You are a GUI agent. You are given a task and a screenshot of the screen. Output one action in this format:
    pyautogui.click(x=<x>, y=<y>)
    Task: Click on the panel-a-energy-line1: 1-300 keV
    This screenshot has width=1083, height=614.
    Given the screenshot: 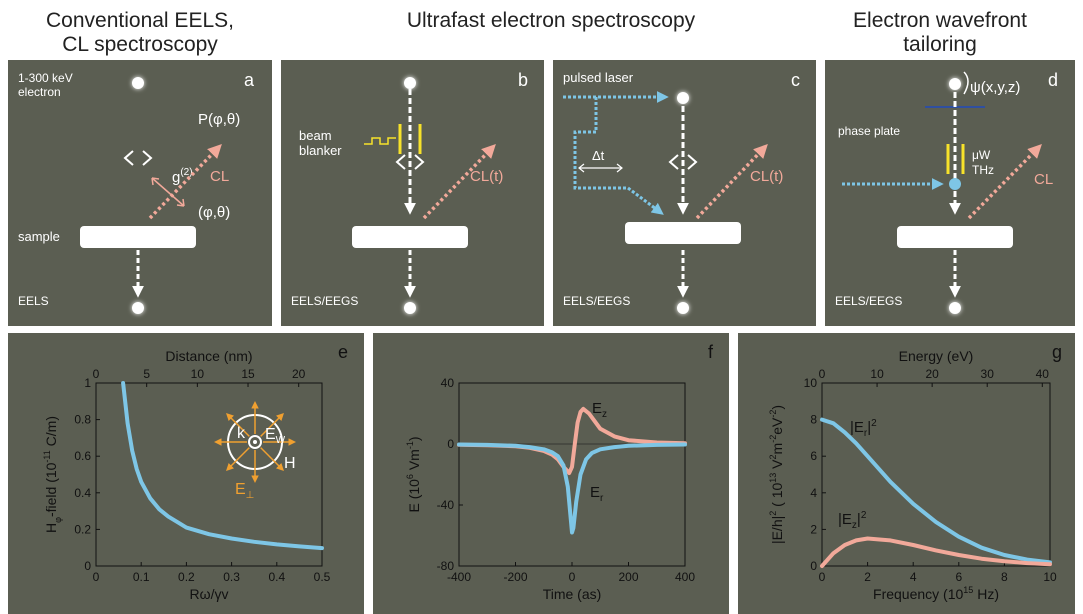 What is the action you would take?
    pyautogui.click(x=45, y=78)
    